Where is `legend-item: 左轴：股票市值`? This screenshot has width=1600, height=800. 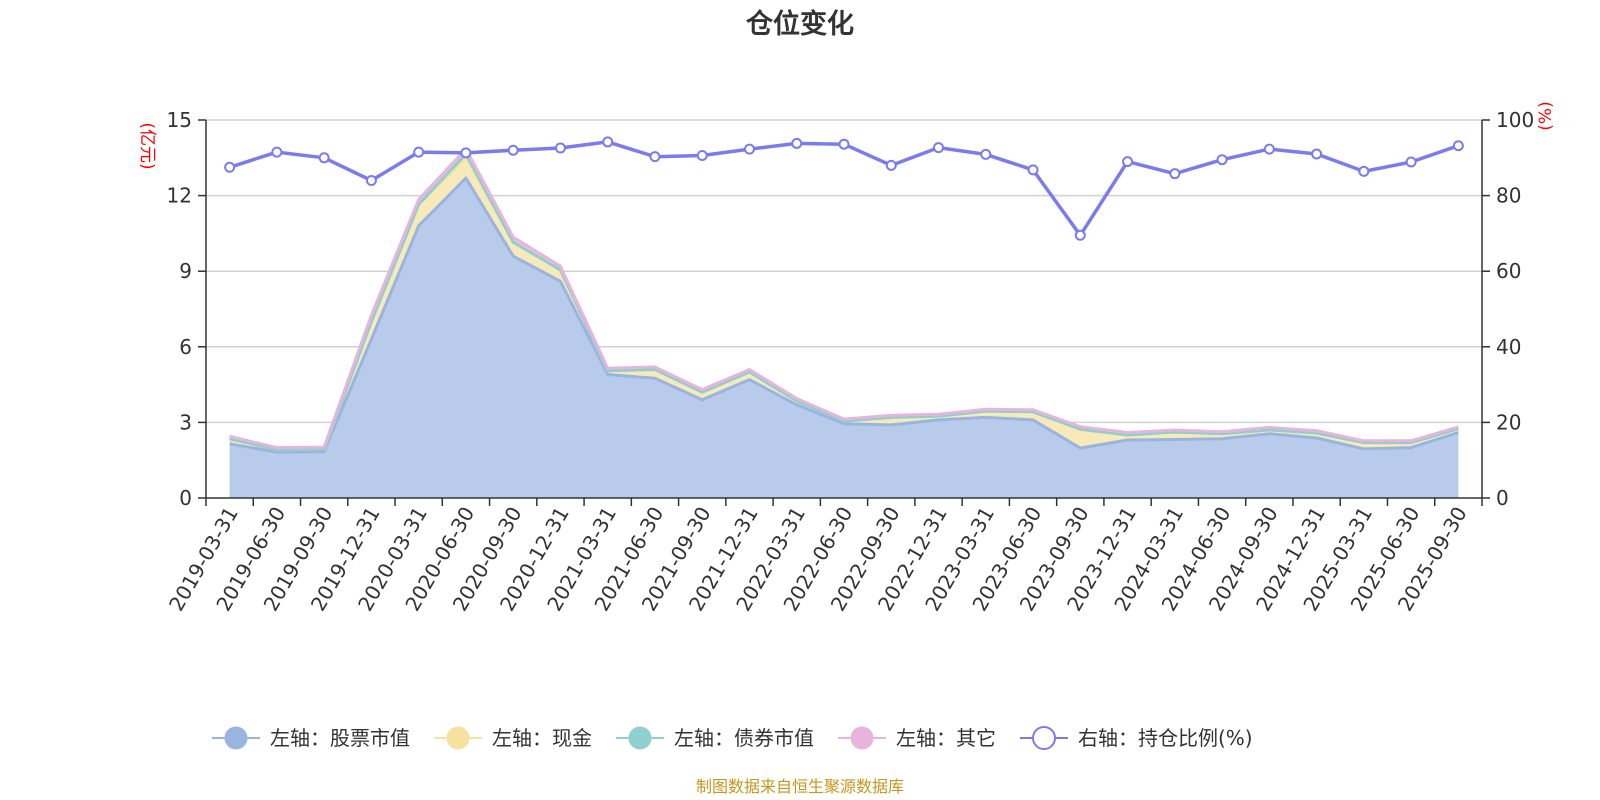
legend-item: 左轴：股票市值 is located at coordinates (311, 738).